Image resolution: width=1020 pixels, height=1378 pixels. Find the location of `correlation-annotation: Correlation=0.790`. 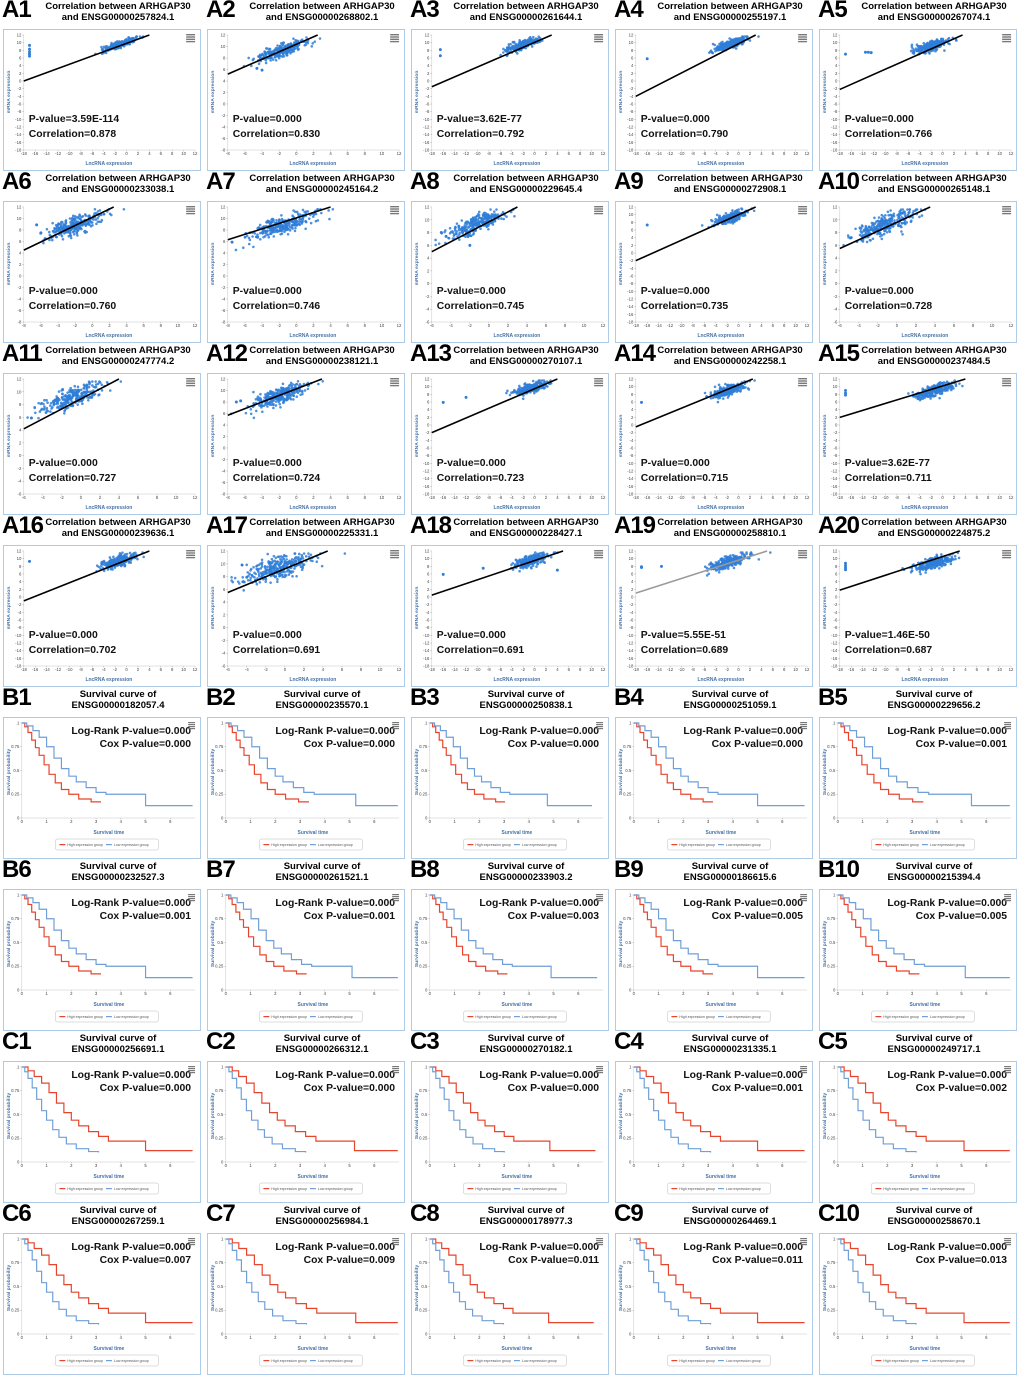

correlation-annotation: Correlation=0.790 is located at coordinates (685, 134).